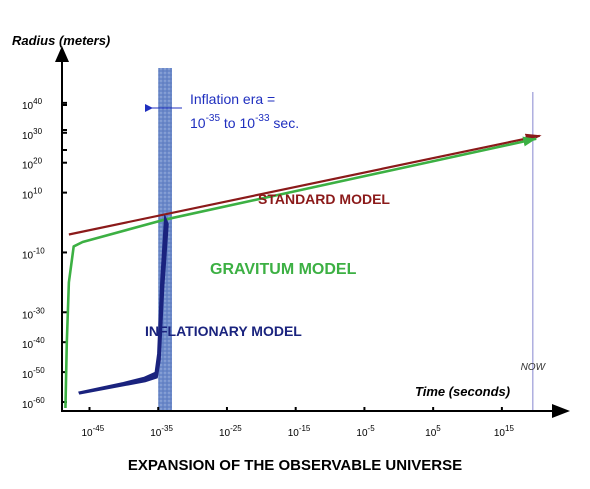 The height and width of the screenshot is (489, 590). I want to click on gravitum-model-label: GRAVITUM MODEL, so click(283, 269).